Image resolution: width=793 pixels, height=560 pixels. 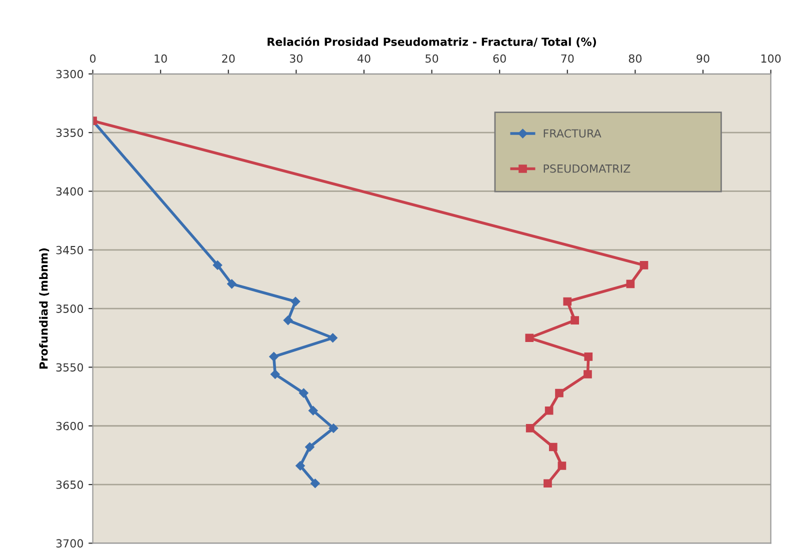 What do you see at coordinates (70, 426) in the screenshot?
I see `y-tick-label: 3600` at bounding box center [70, 426].